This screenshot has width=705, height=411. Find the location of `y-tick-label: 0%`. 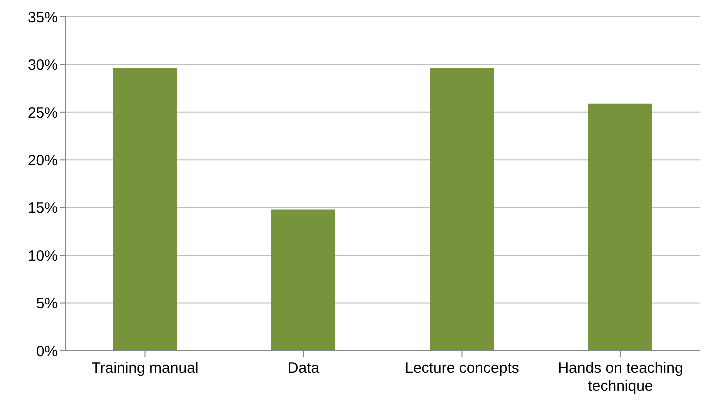

y-tick-label: 0% is located at coordinates (47, 351).